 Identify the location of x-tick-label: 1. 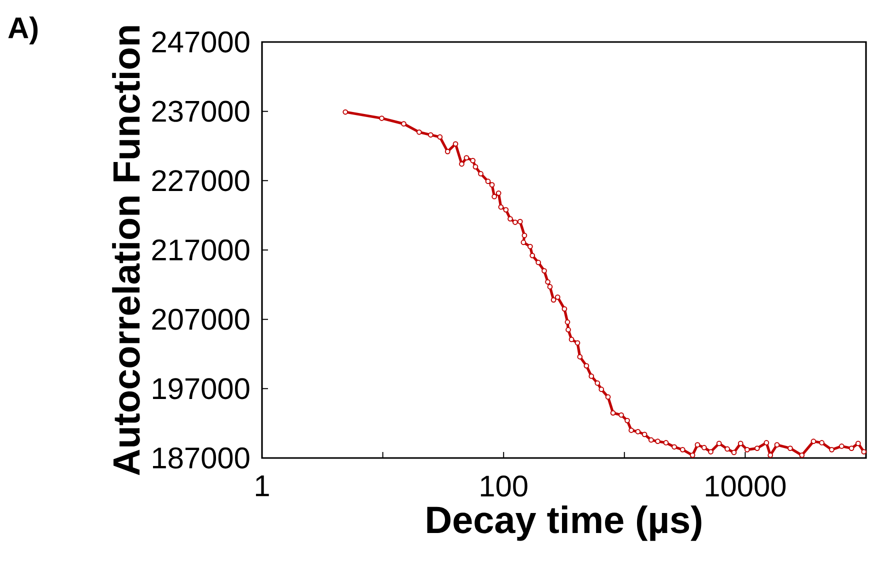
(262, 486).